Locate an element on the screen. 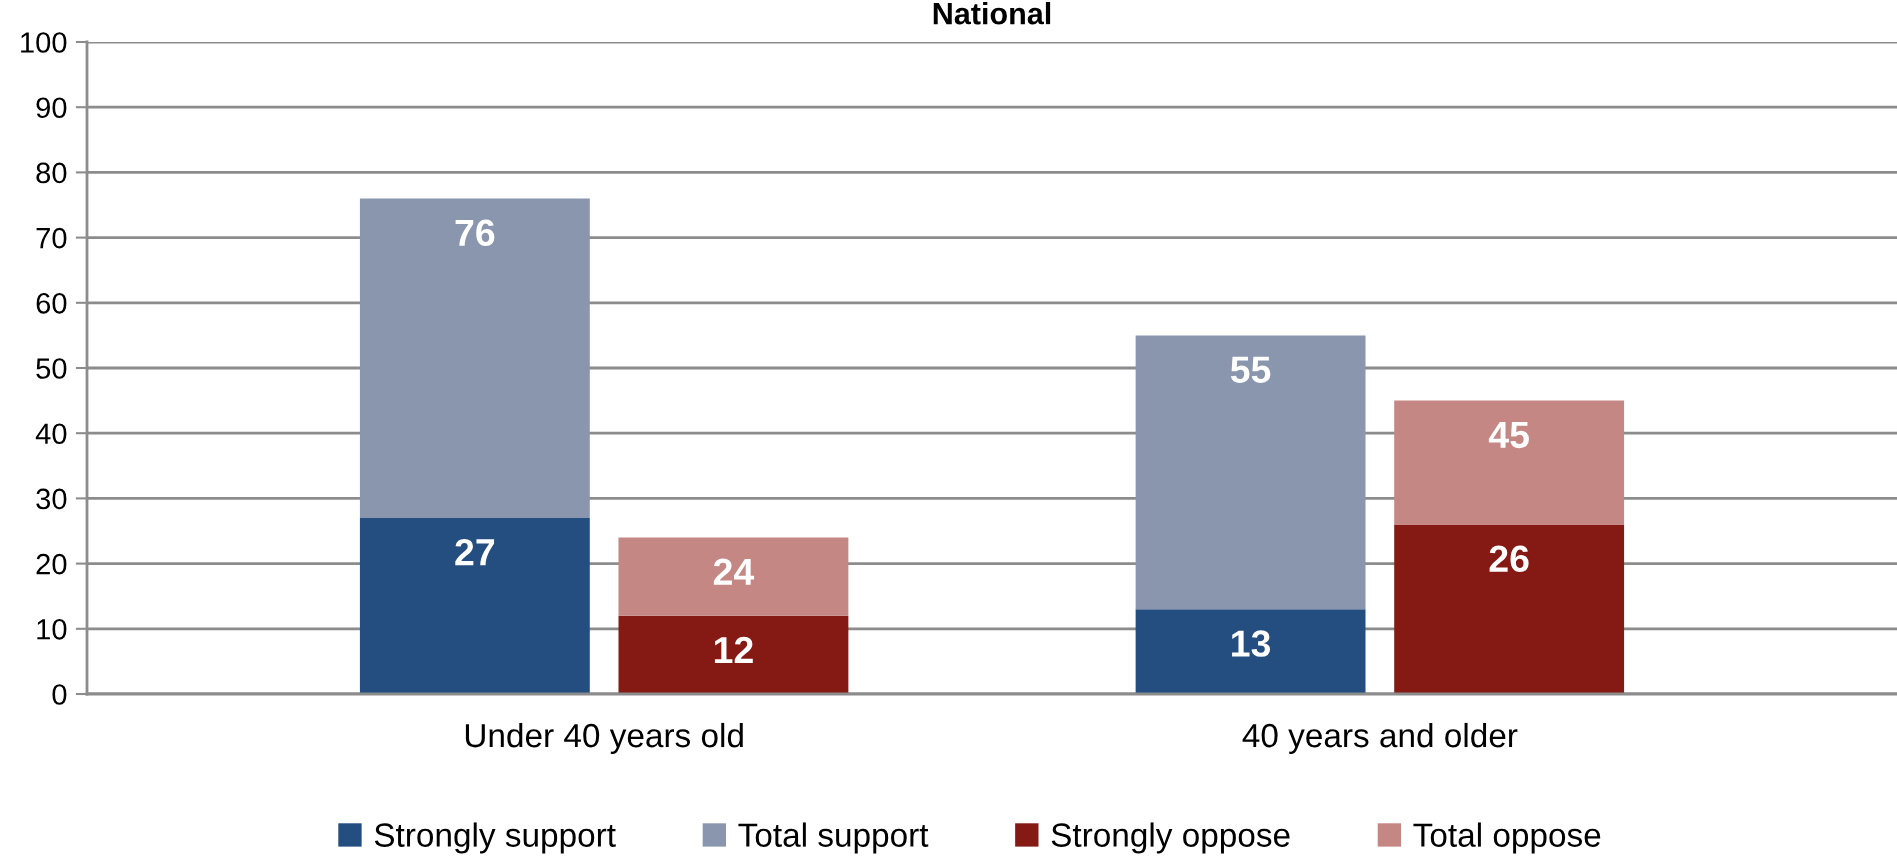  total-label: 76 is located at coordinates (475, 233).